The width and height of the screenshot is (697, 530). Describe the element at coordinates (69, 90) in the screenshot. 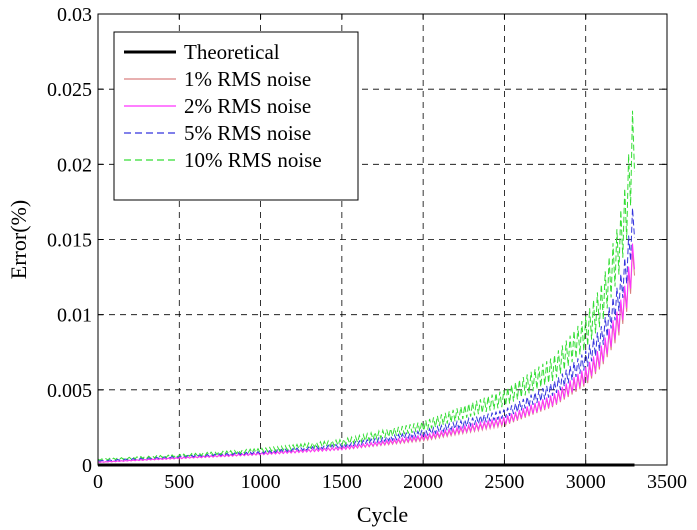

I see `y-tick-label: 0.025` at that location.